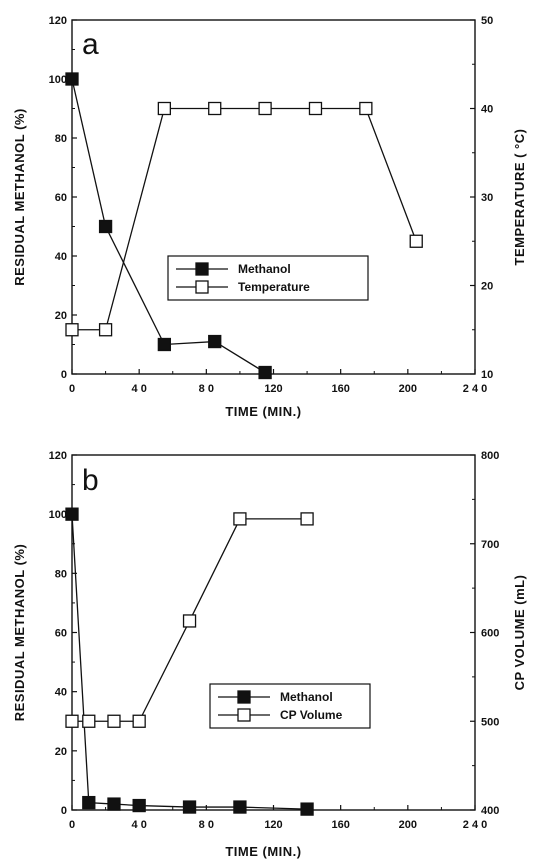  I want to click on y2-tick-label: 400, so click(490, 811).